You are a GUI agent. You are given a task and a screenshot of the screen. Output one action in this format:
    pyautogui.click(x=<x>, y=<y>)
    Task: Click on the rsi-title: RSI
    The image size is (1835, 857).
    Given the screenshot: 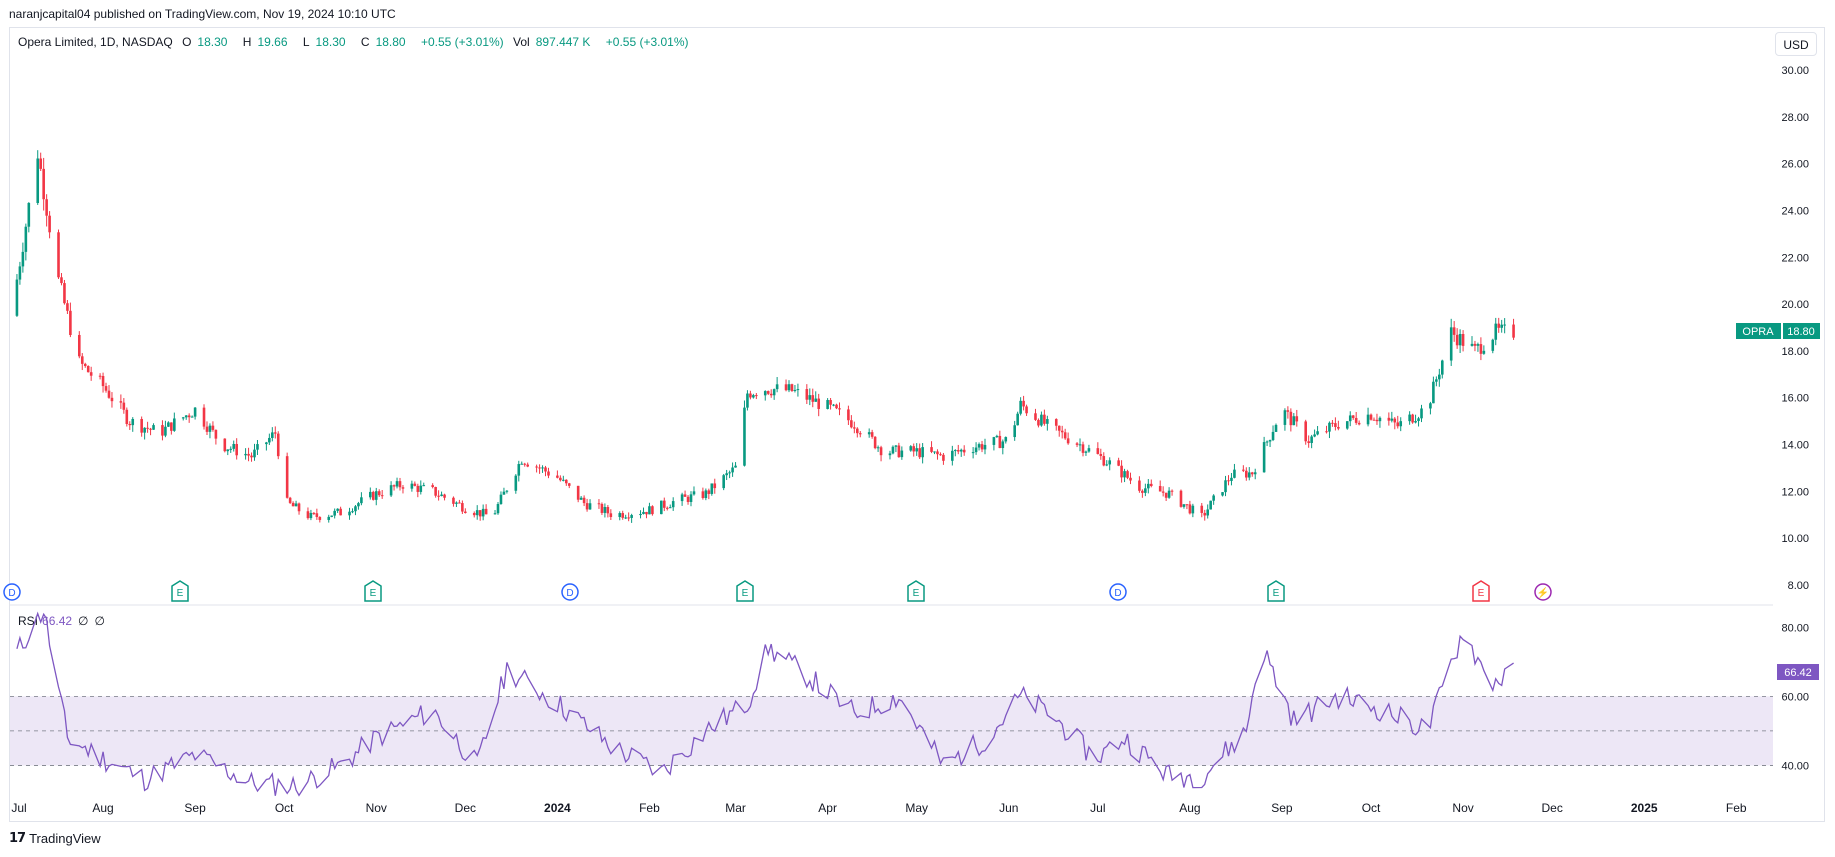 What is the action you would take?
    pyautogui.click(x=28, y=621)
    